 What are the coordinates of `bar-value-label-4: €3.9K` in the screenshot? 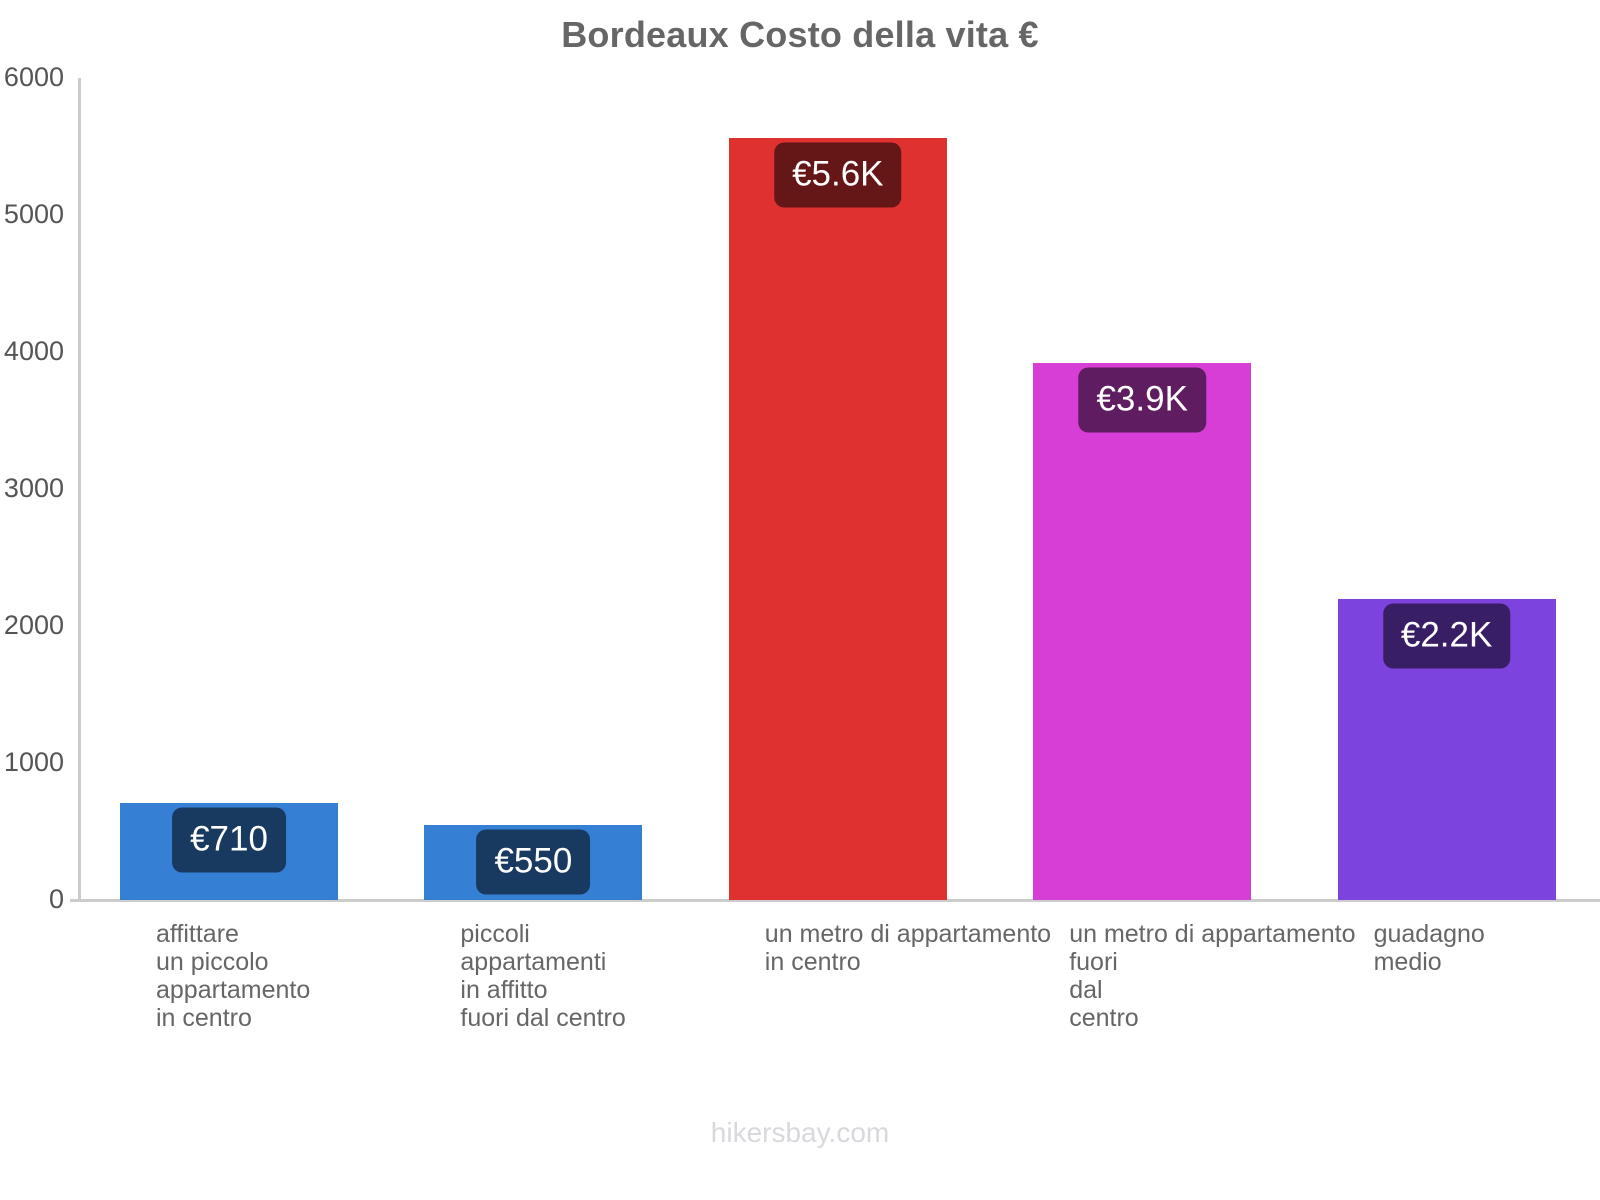 It's located at (1142, 400).